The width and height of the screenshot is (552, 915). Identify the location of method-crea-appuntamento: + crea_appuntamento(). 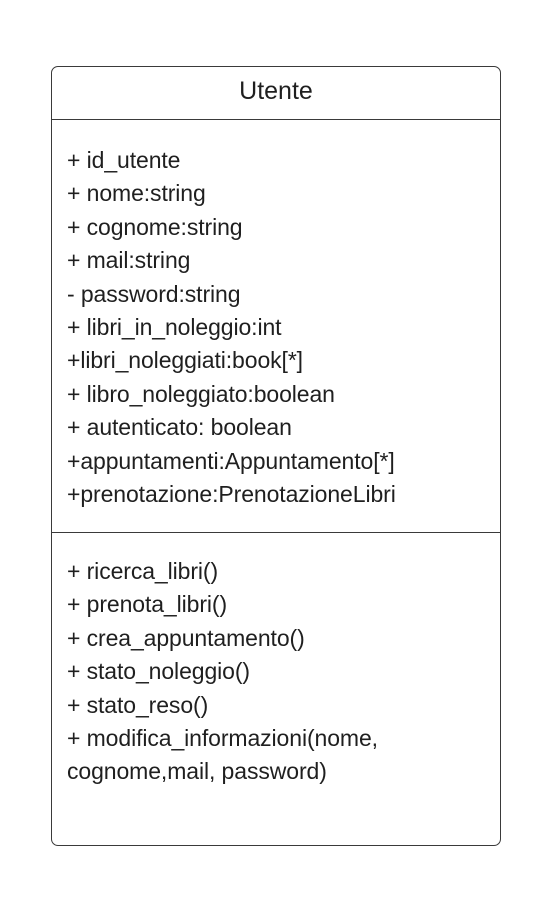
(186, 637).